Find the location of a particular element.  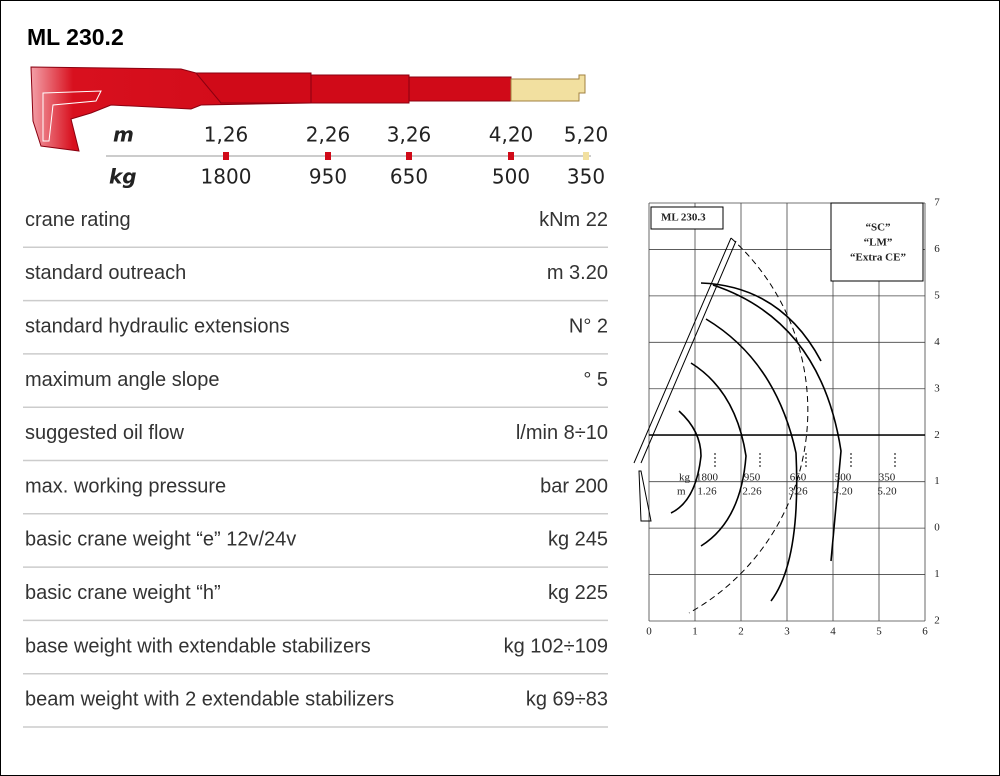

spec-value: ° 5 is located at coordinates (595, 380).